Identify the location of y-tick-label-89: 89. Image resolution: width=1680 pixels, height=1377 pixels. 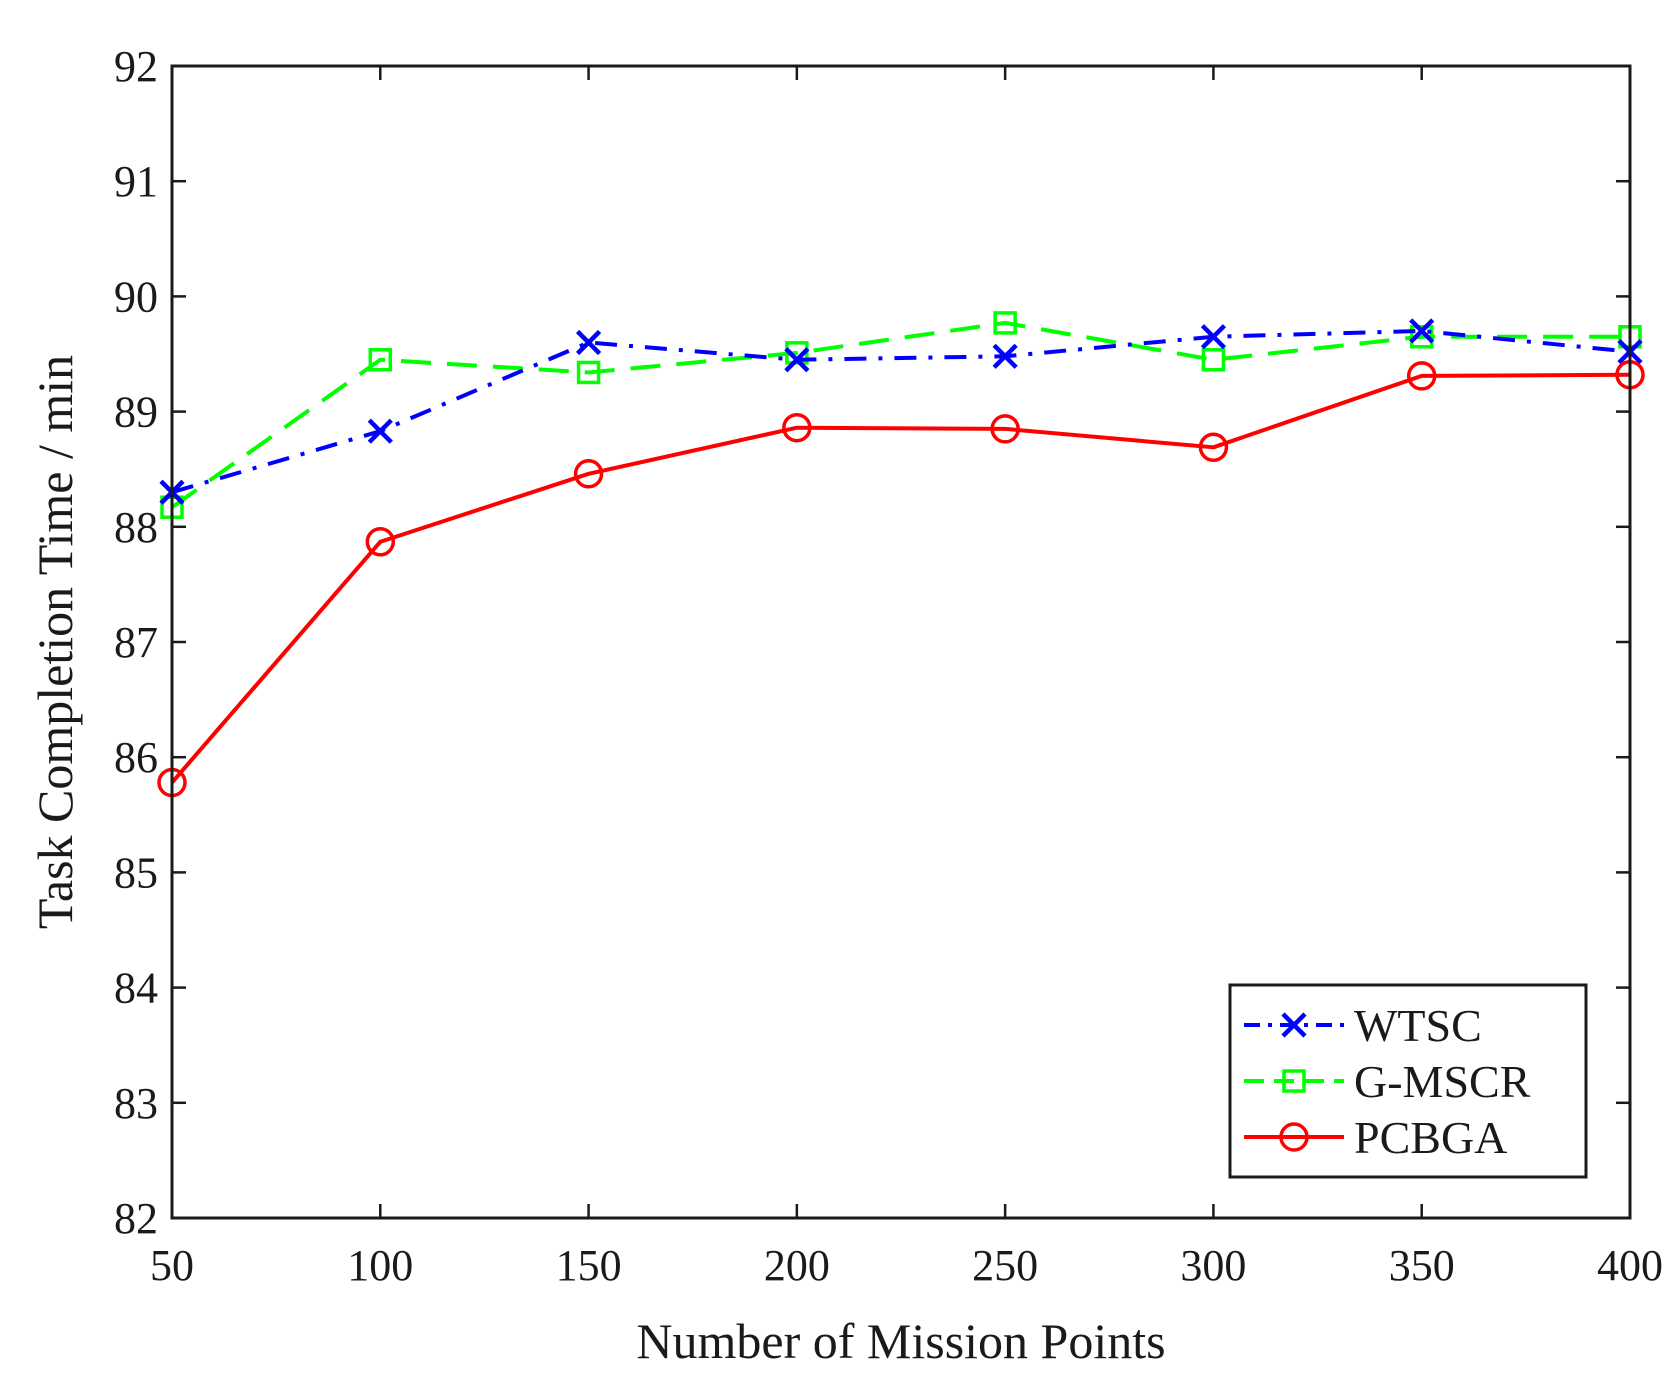
(136, 412).